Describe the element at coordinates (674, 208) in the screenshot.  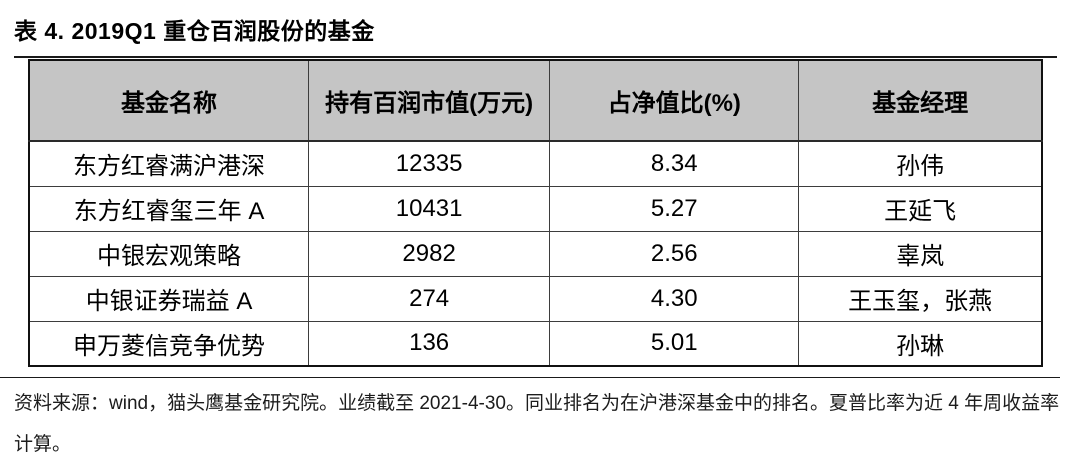
I see `table-cell: 5.27` at that location.